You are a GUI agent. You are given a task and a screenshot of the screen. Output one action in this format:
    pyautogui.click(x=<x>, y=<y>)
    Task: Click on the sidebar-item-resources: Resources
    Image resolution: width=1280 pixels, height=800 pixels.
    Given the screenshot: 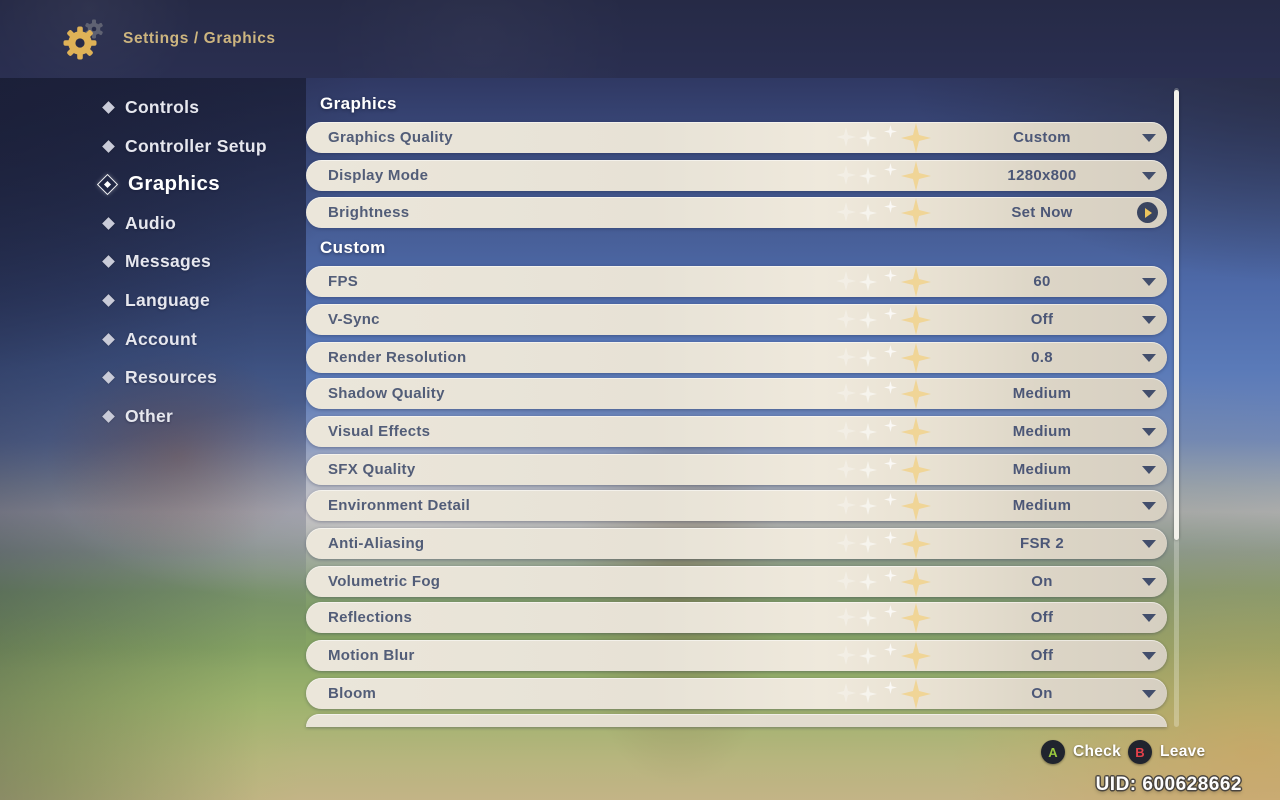 What is the action you would take?
    pyautogui.click(x=160, y=377)
    